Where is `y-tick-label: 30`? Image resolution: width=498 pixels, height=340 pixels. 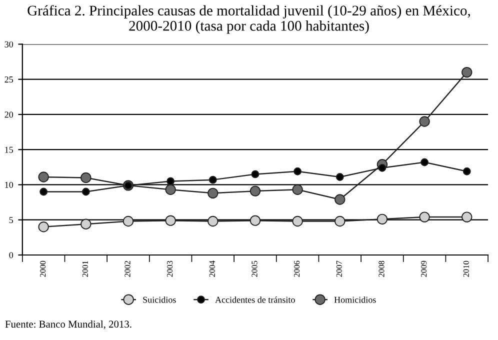
y-tick-label: 30 is located at coordinates (9, 44).